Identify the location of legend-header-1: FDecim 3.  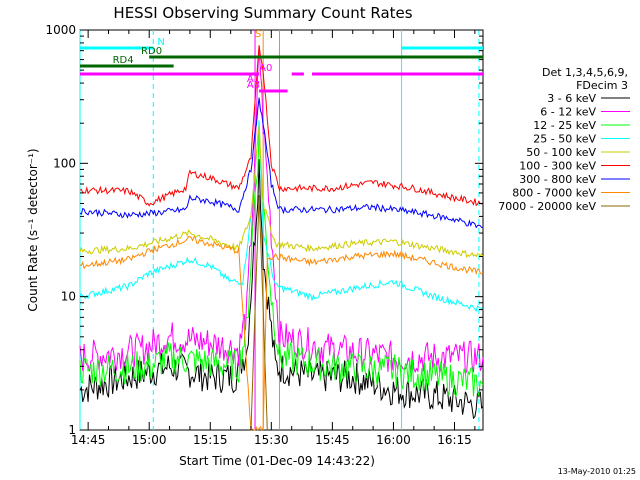
(602, 85).